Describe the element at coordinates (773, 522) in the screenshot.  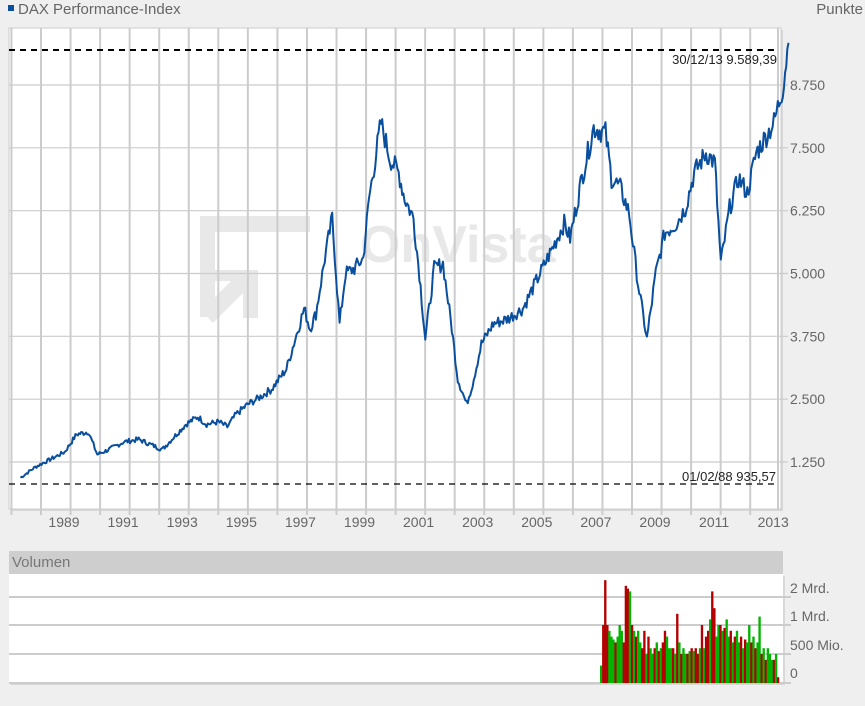
I see `x-axis-tick-label: 2013` at that location.